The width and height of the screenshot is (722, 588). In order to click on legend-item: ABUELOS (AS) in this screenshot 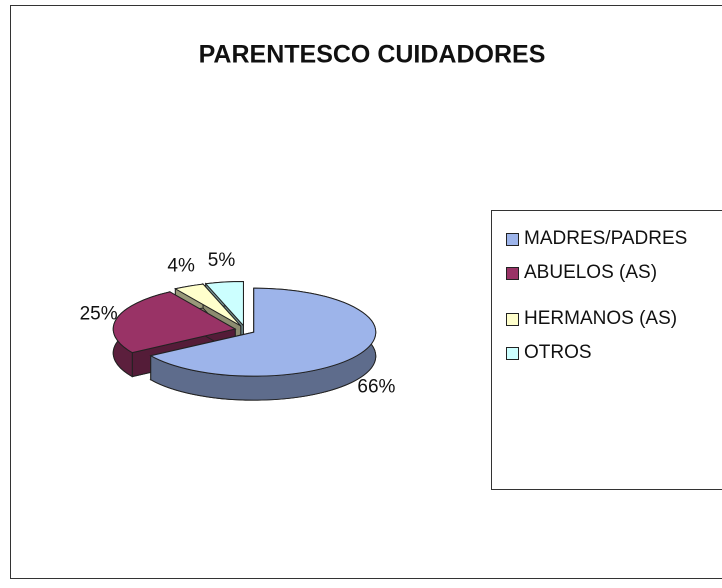, I will do `click(606, 273)`.